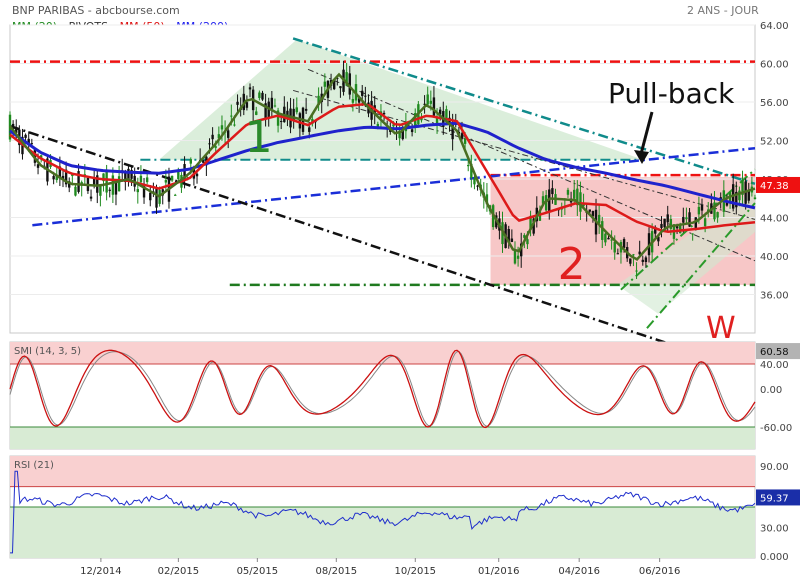 This screenshot has width=800, height=580. What do you see at coordinates (774, 498) in the screenshot?
I see `rsi-last-label: 59.37` at bounding box center [774, 498].